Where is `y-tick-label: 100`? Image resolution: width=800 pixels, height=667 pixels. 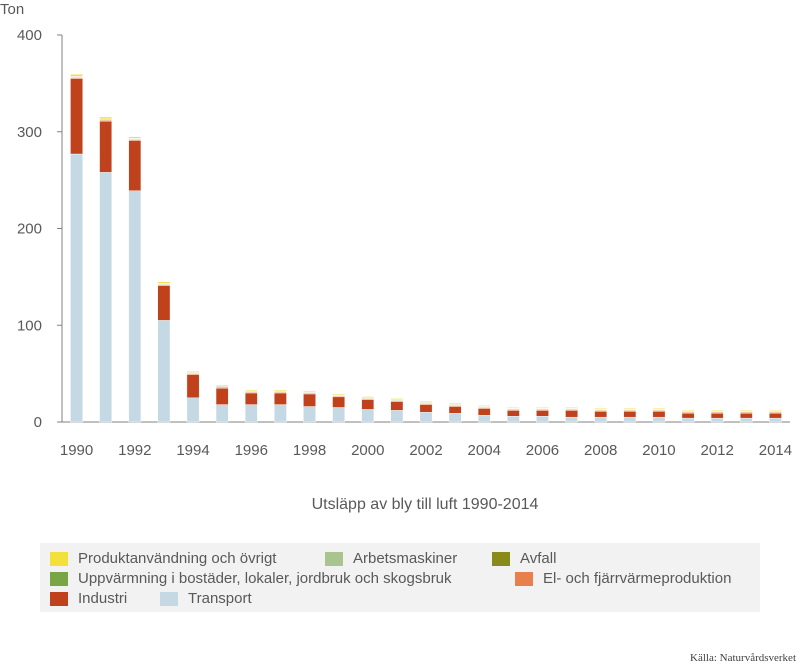 y-tick-label: 100 is located at coordinates (29, 325).